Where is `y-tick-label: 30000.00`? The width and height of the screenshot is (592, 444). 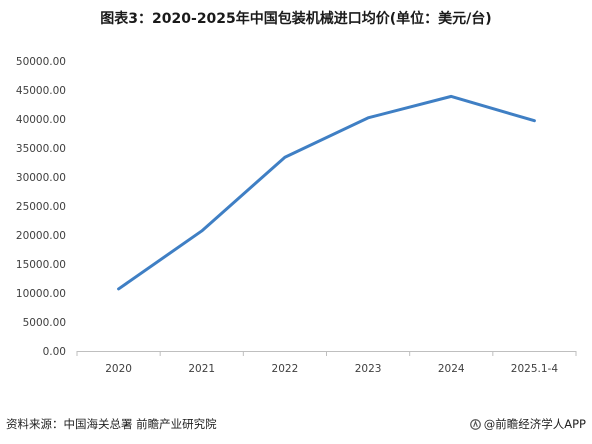
y-tick-label: 30000.00 is located at coordinates (41, 178).